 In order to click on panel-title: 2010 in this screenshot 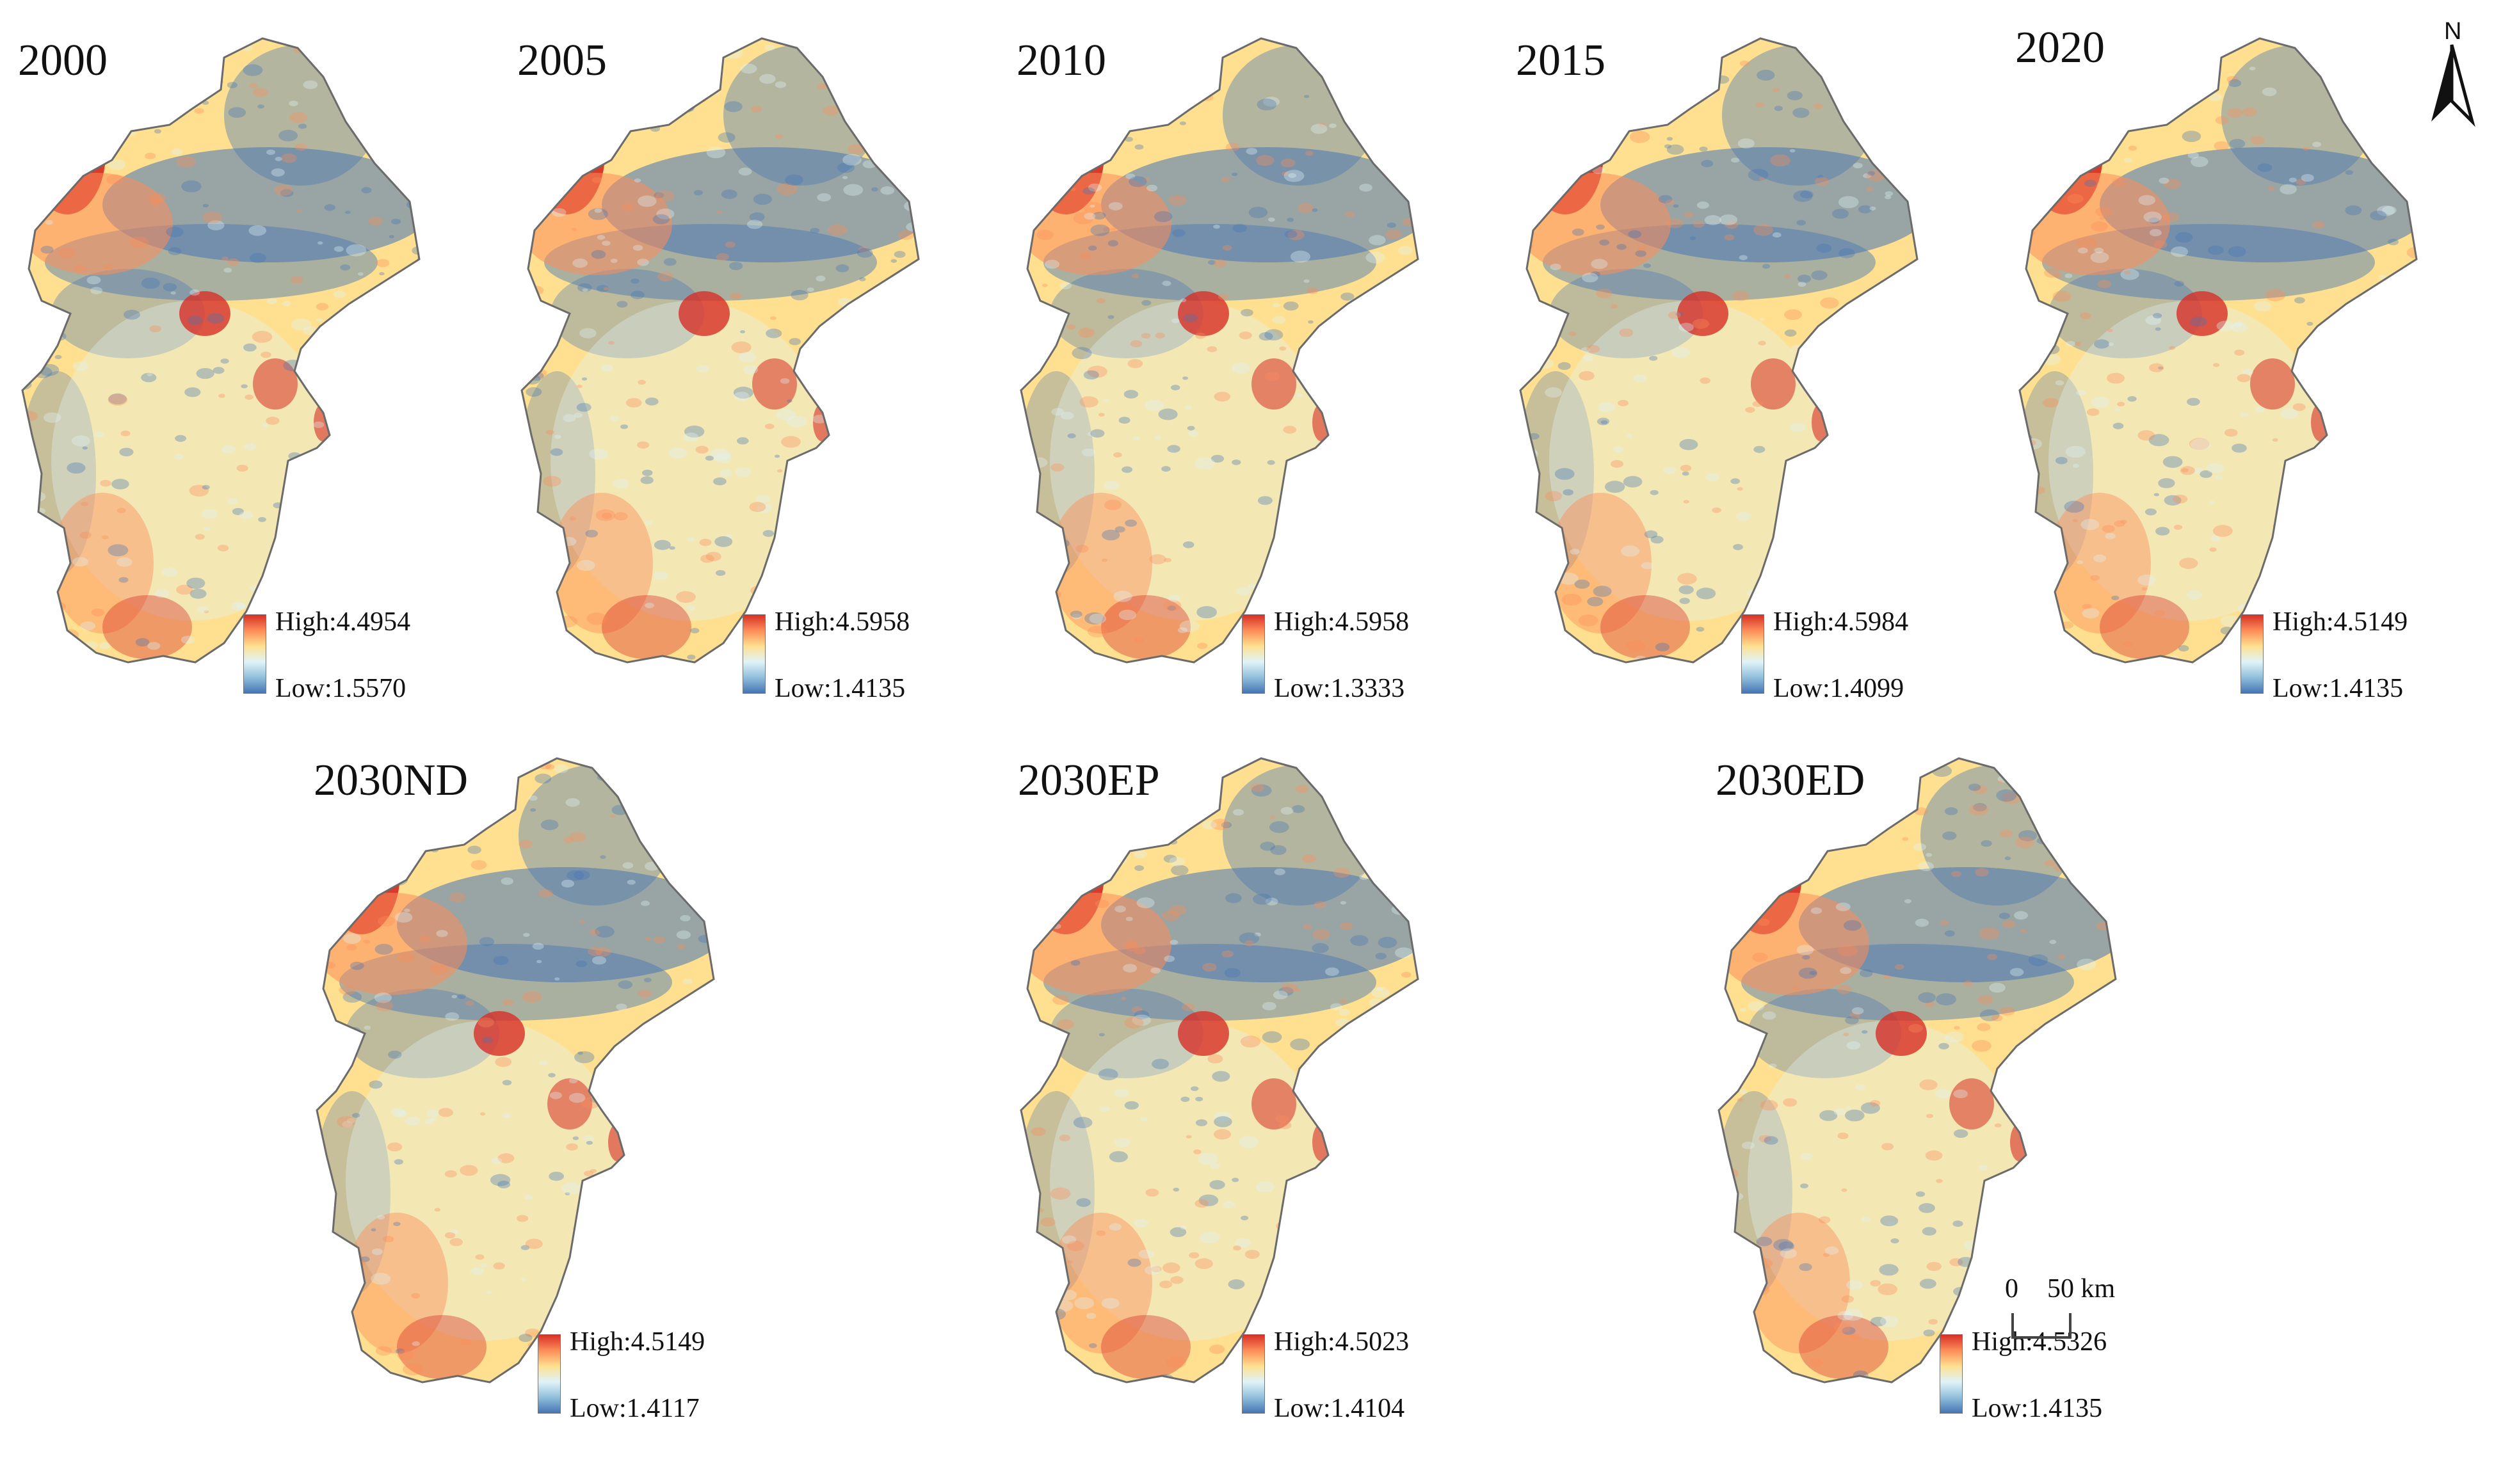, I will do `click(1061, 60)`.